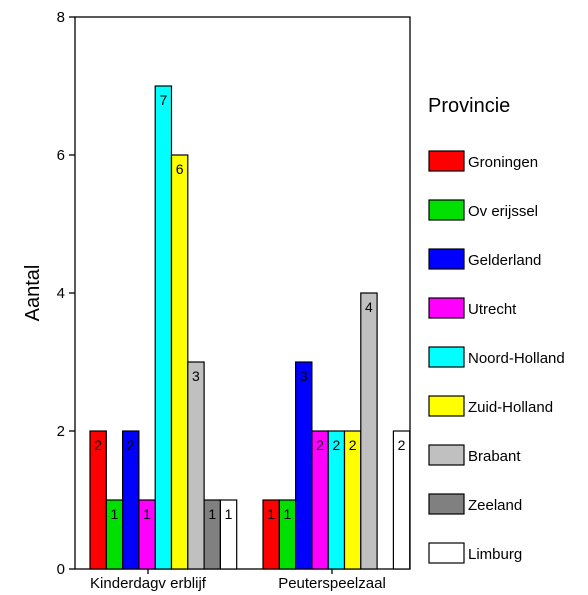  Describe the element at coordinates (369, 307) in the screenshot. I see `bar-value-label: 4` at that location.